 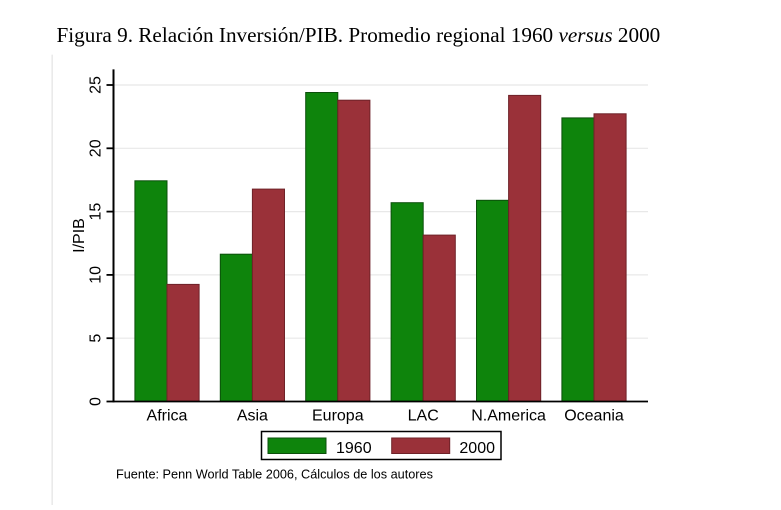 What do you see at coordinates (423, 416) in the screenshot?
I see `svg-text: LAC` at bounding box center [423, 416].